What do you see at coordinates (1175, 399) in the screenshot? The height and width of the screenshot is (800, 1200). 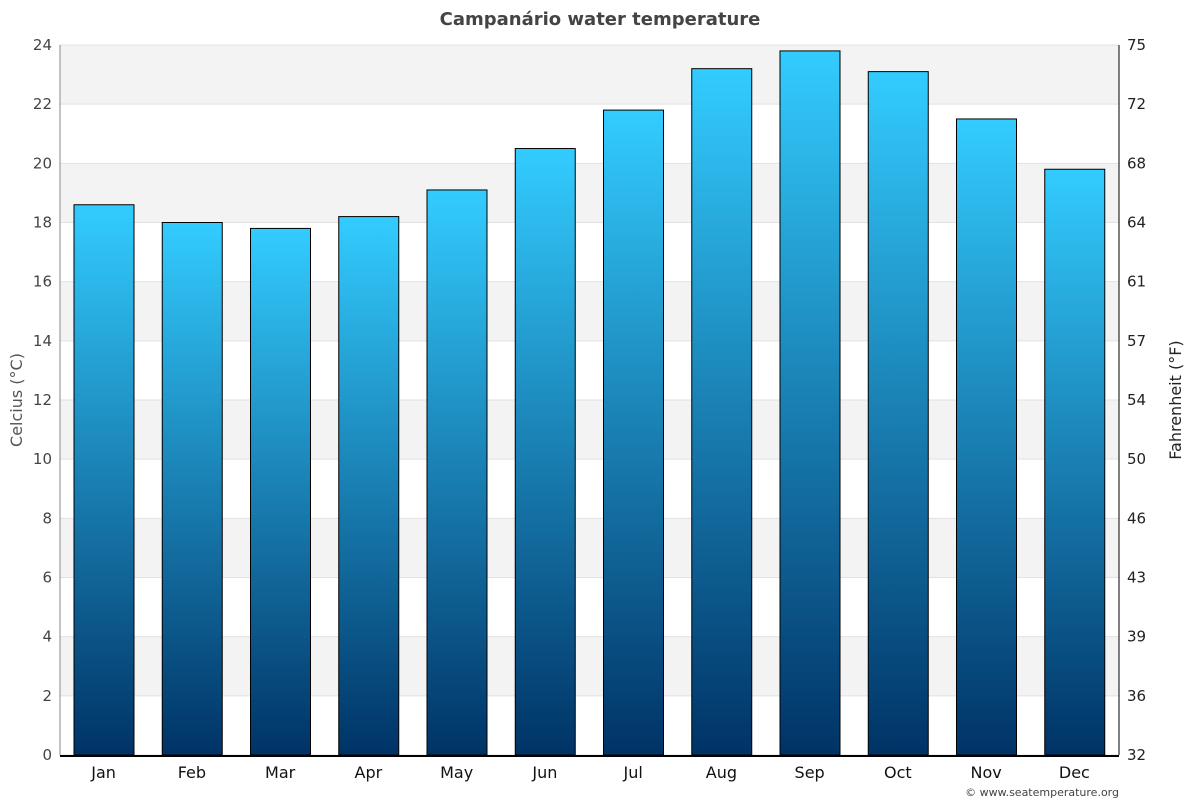 I see `y2-axis-label: Fahrenheit (°F)` at bounding box center [1175, 399].